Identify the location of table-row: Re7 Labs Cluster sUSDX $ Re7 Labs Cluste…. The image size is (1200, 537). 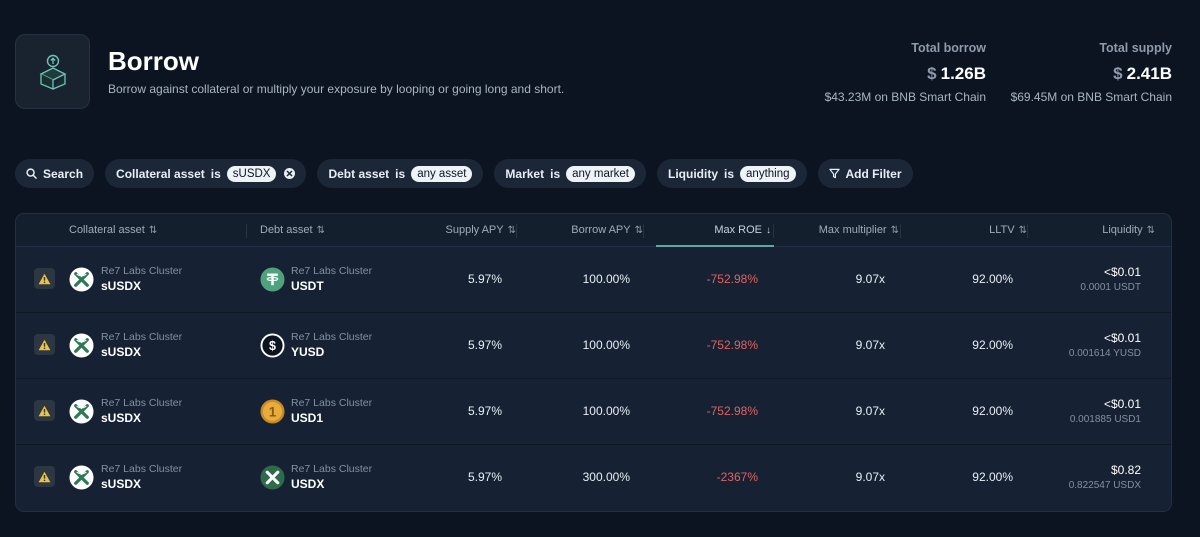
(593, 346).